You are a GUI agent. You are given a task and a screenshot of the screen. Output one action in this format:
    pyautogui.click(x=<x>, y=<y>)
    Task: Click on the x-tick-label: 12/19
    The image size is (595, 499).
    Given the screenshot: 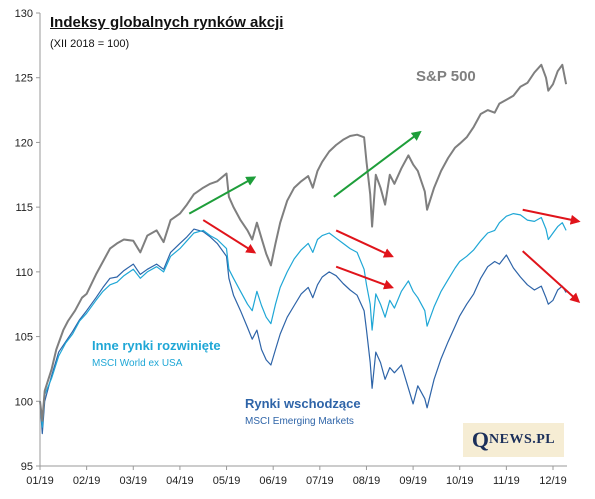 What is the action you would take?
    pyautogui.click(x=553, y=481)
    